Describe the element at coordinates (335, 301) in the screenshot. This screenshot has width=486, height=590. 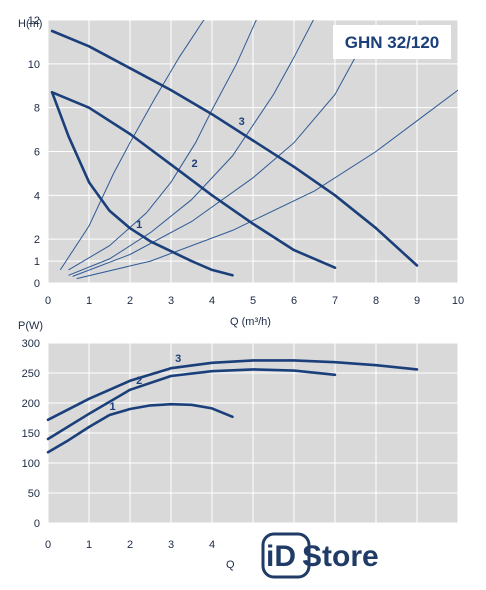
I see `x-tick-label: 7` at that location.